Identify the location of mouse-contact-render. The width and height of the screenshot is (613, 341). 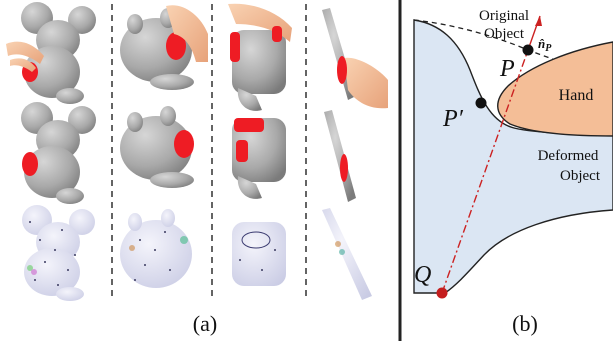
(58, 153).